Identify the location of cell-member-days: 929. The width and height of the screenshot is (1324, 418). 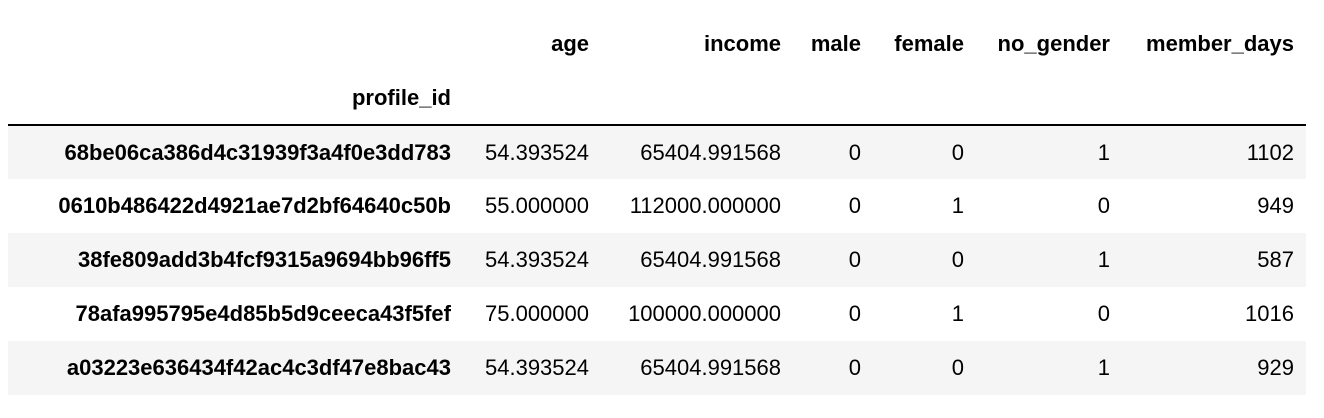
(1275, 367).